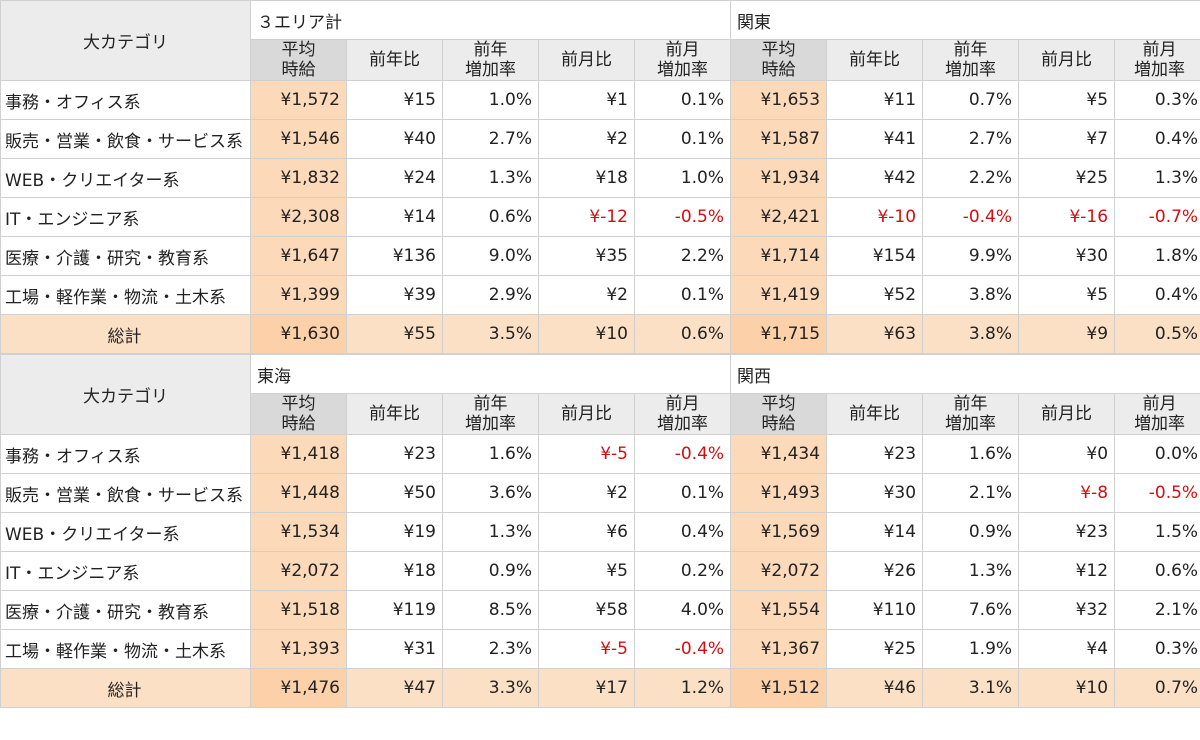 This screenshot has height=740, width=1200. I want to click on value-cell-avg: ¥1,554, so click(779, 610).